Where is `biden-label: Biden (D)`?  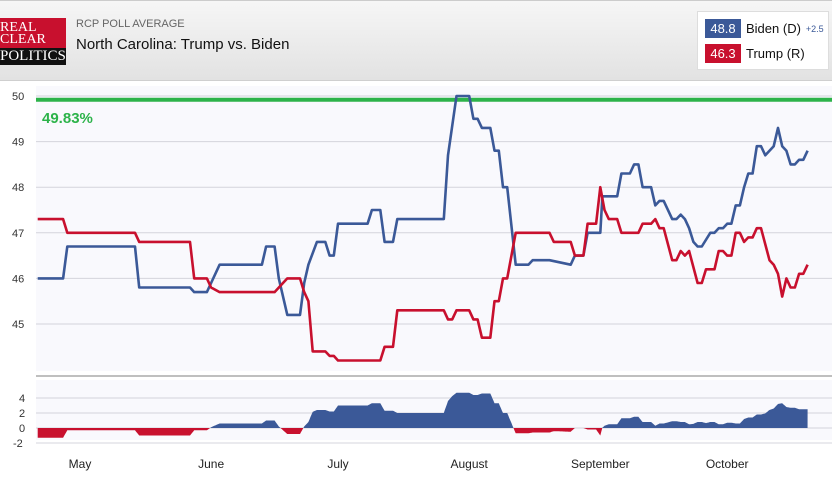
biden-label: Biden (D) is located at coordinates (773, 28).